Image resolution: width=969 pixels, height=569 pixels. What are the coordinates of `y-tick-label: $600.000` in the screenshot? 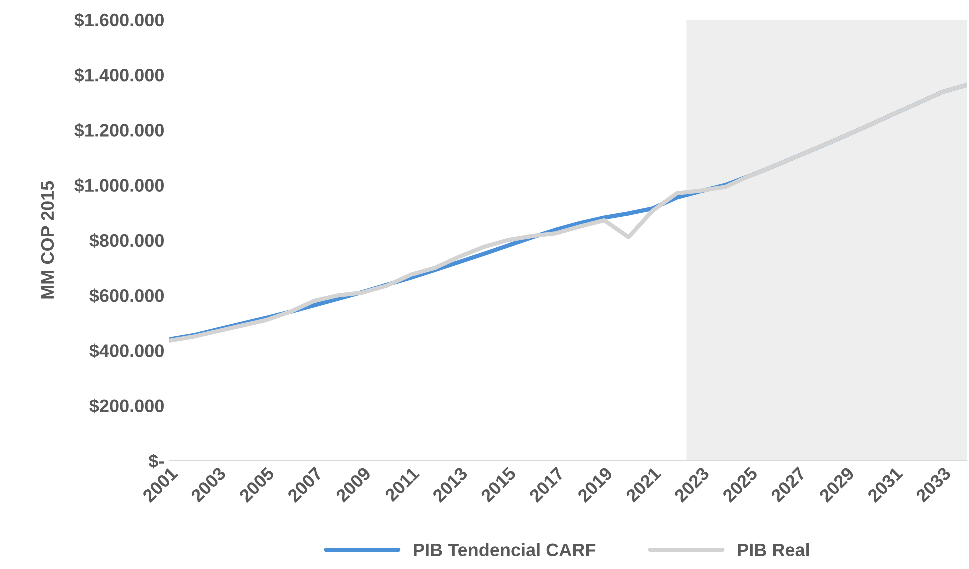 It's located at (127, 296).